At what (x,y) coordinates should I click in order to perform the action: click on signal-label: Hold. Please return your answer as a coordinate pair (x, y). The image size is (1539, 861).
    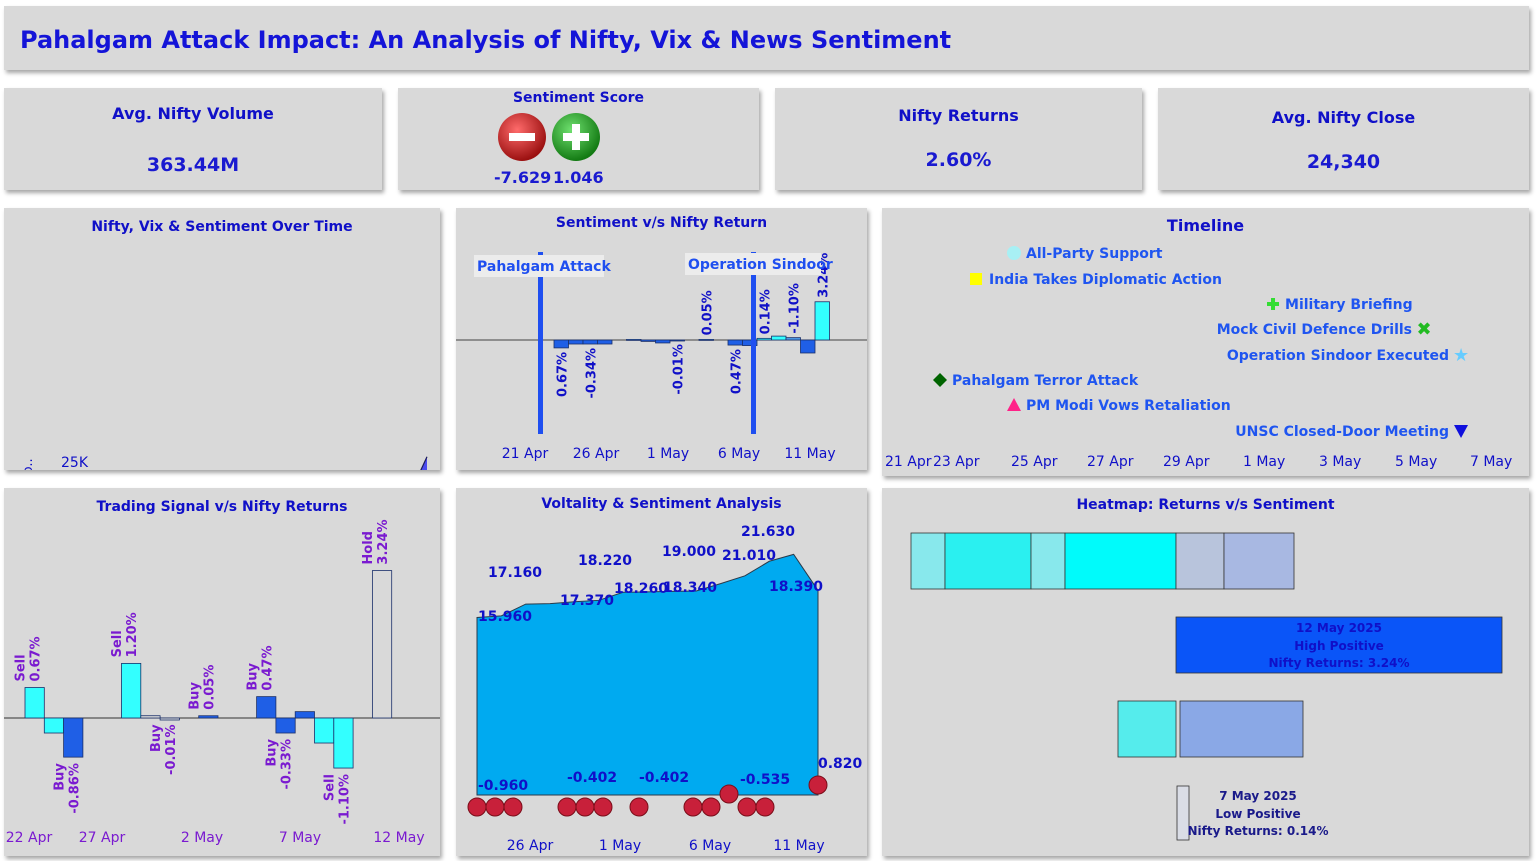
    Looking at the image, I should click on (368, 548).